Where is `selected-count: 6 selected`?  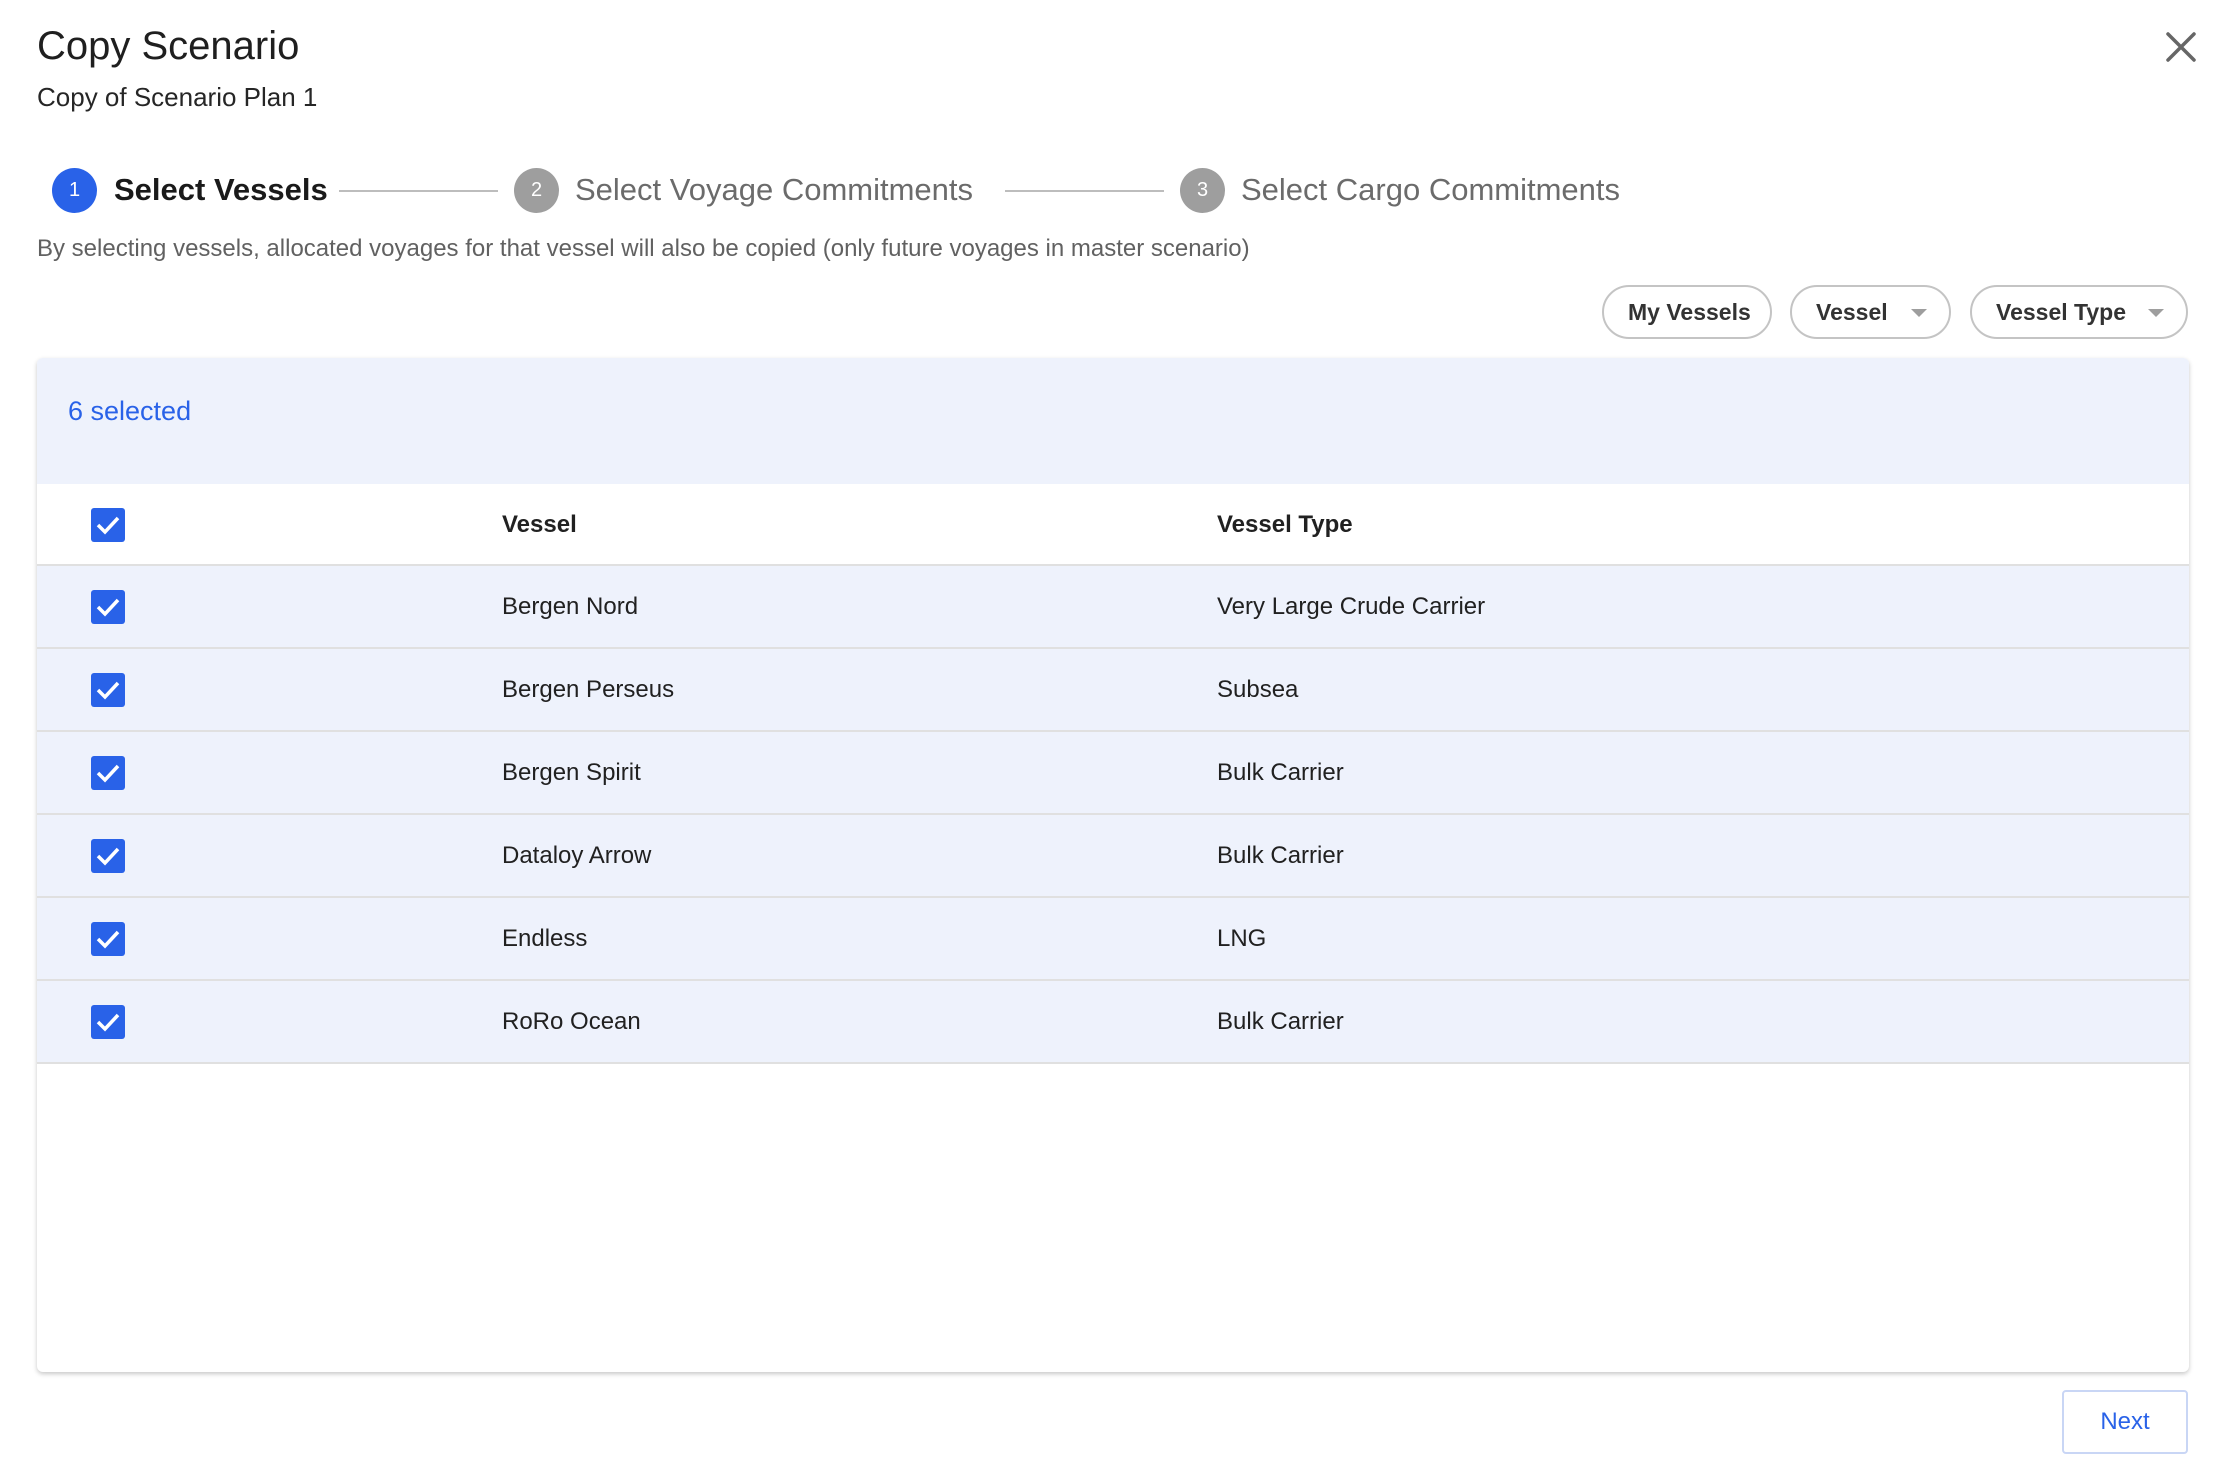
selected-count: 6 selected is located at coordinates (130, 411).